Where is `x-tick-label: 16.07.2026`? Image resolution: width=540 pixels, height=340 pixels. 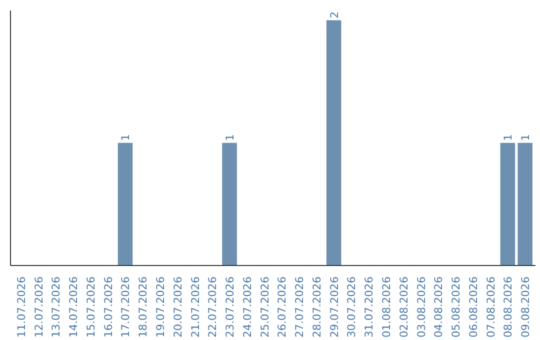 x-tick-label: 16.07.2026 is located at coordinates (108, 307).